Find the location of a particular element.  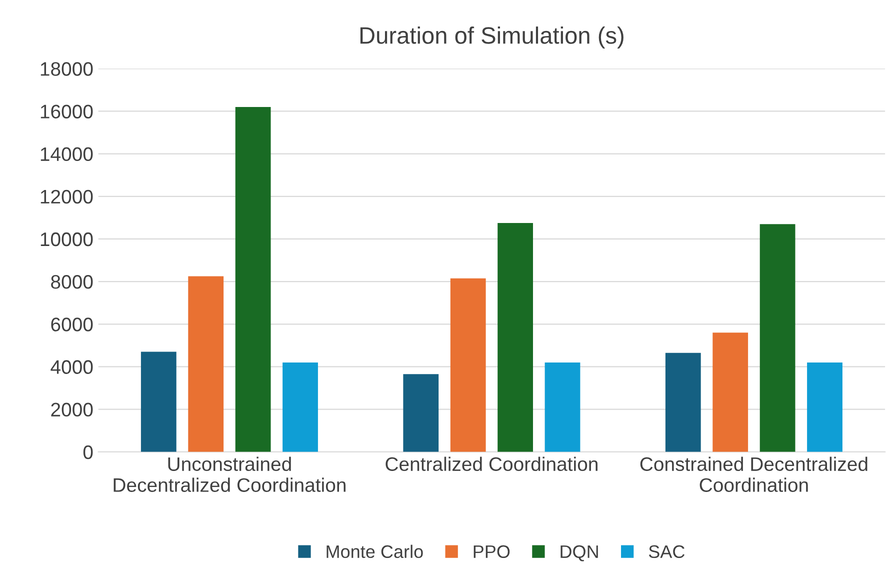

y-tick-label: 18000 is located at coordinates (66, 69).